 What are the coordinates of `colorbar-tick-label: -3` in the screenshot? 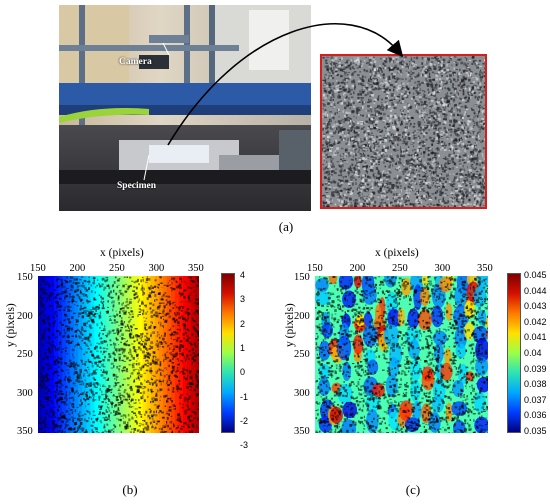 It's located at (244, 445).